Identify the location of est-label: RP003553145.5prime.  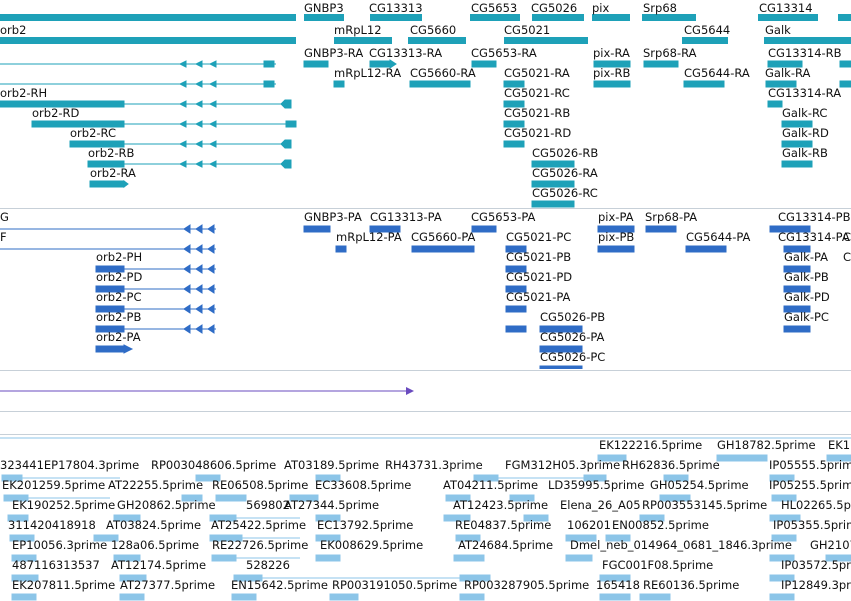
(705, 505).